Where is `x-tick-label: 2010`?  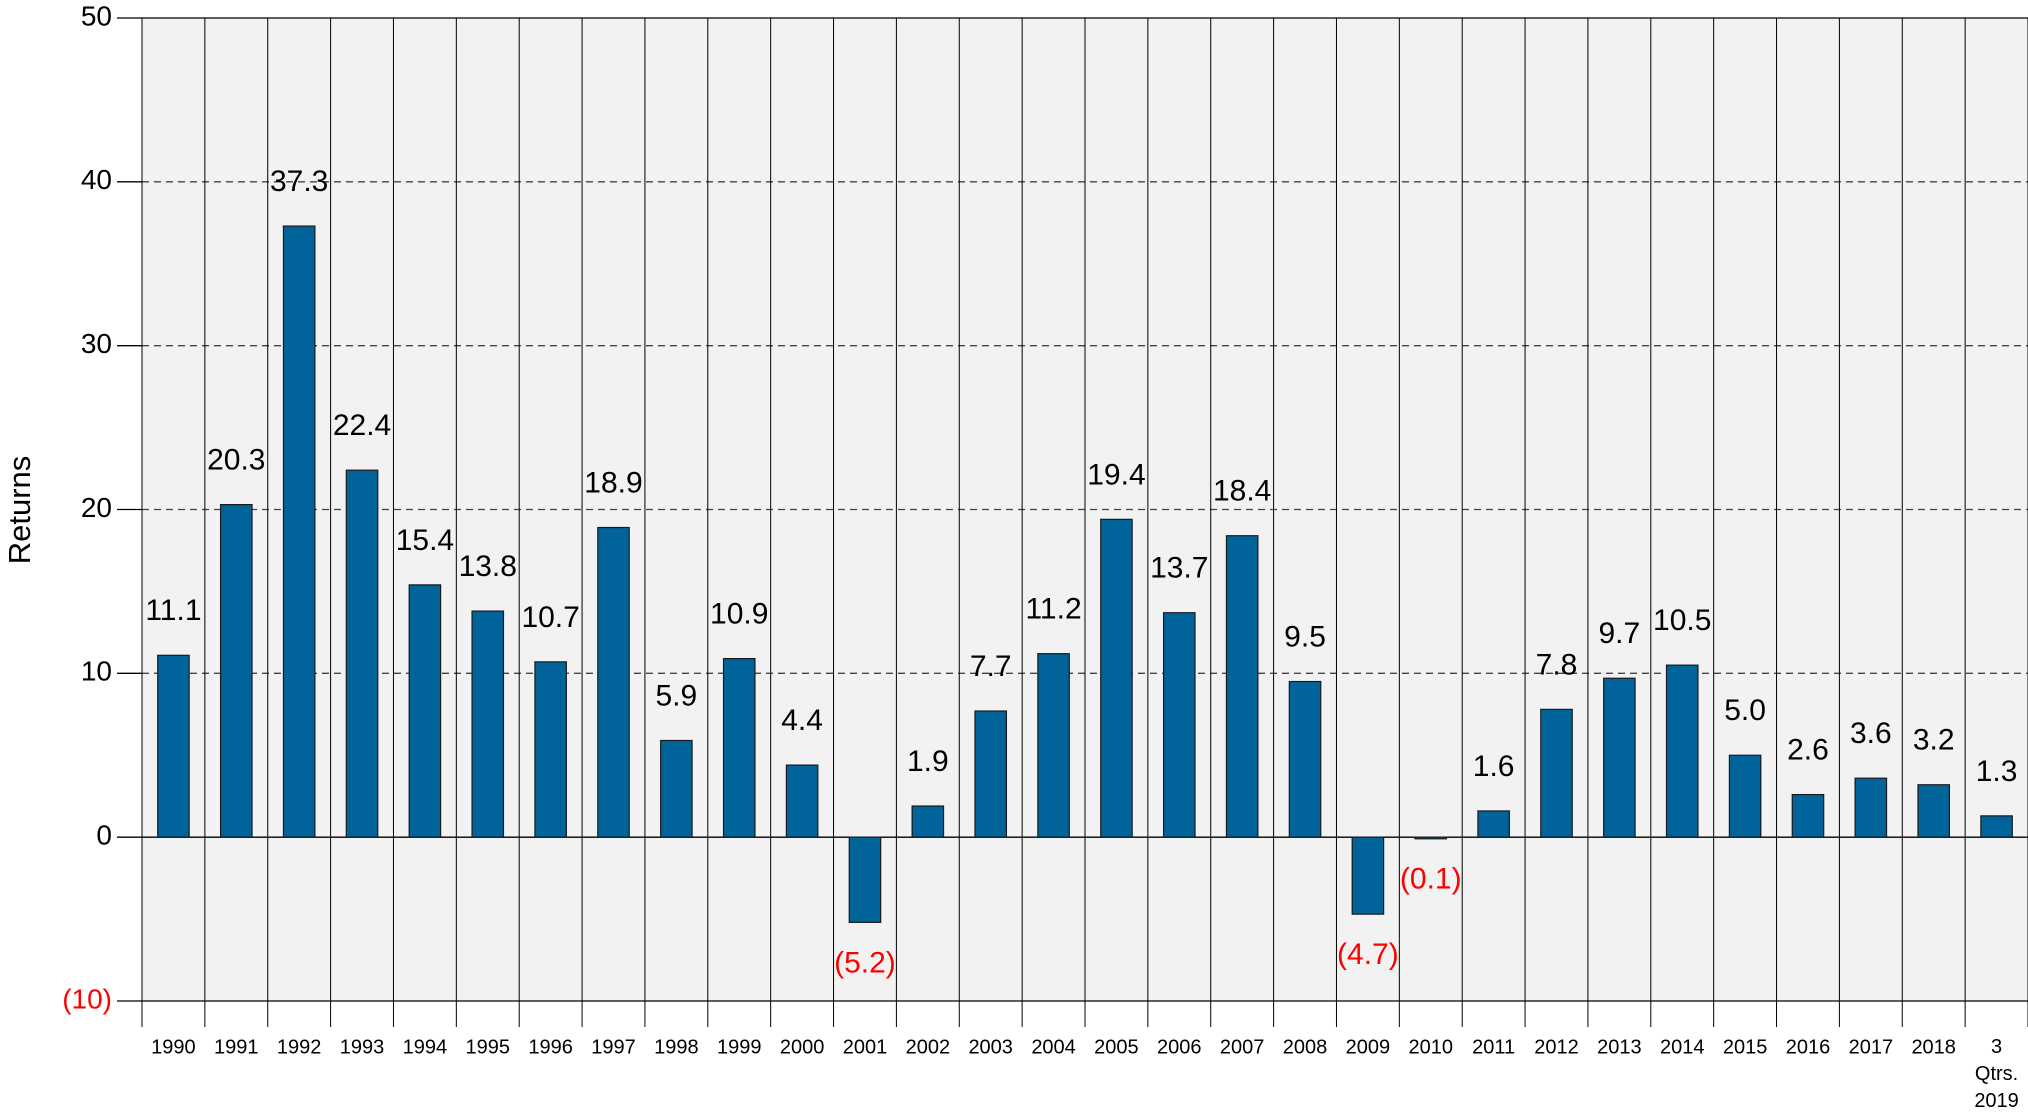
x-tick-label: 2010 is located at coordinates (1431, 1047).